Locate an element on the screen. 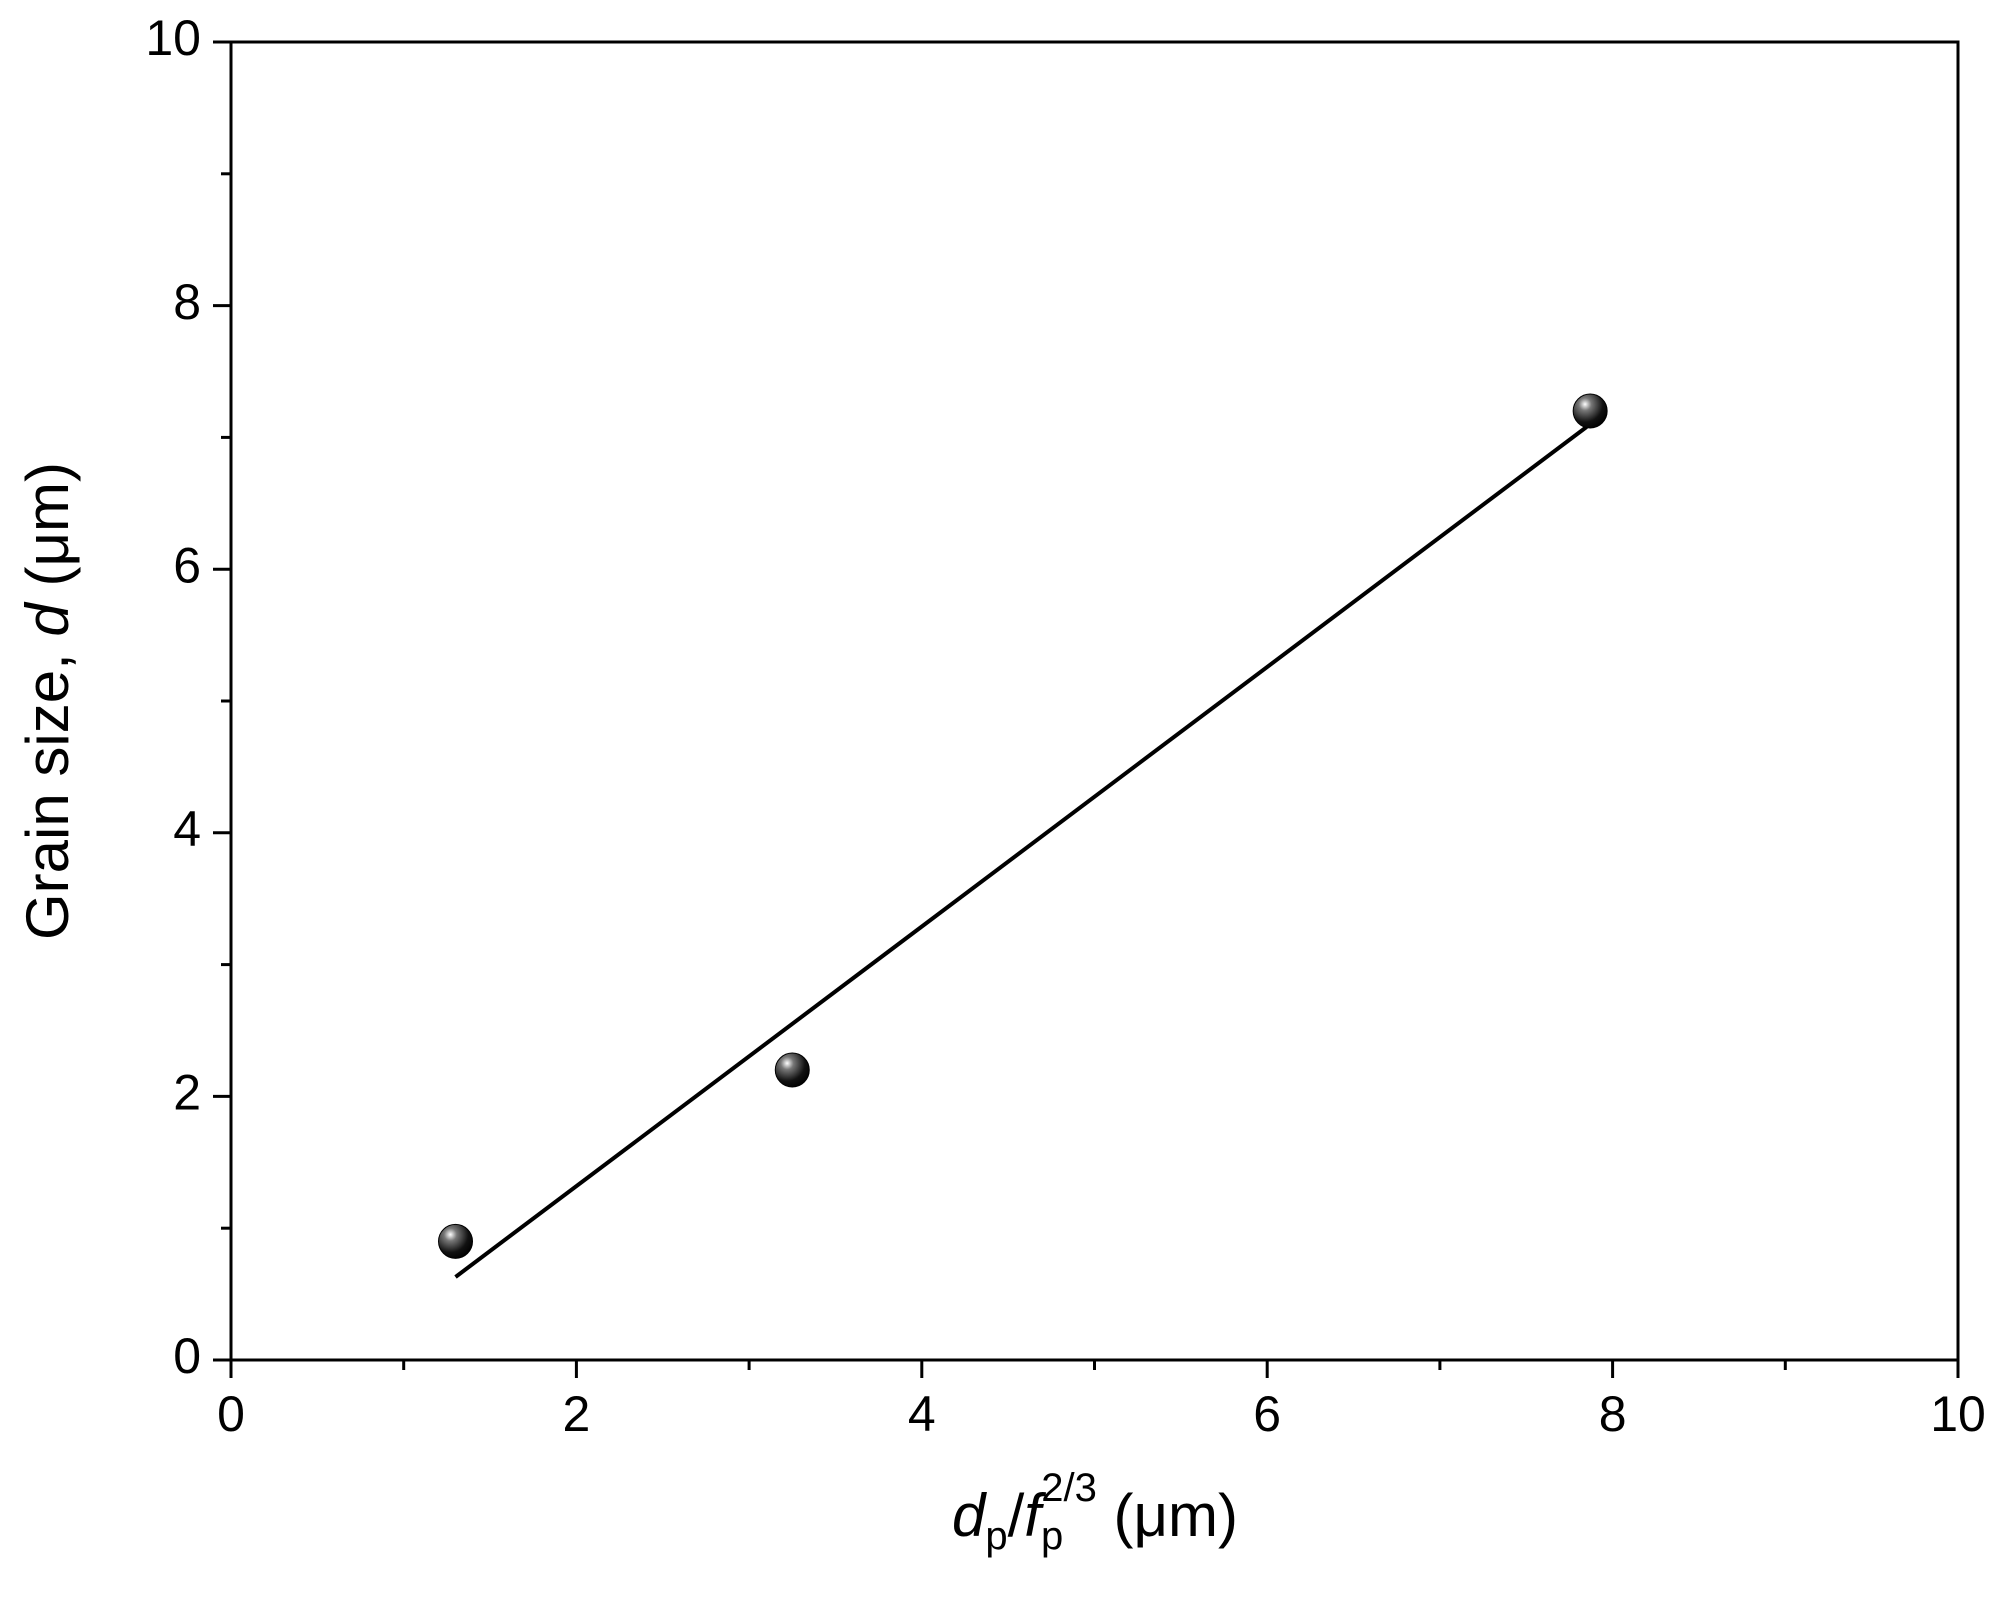 The width and height of the screenshot is (2000, 1600). x-label-part: f is located at coordinates (1035, 1515).